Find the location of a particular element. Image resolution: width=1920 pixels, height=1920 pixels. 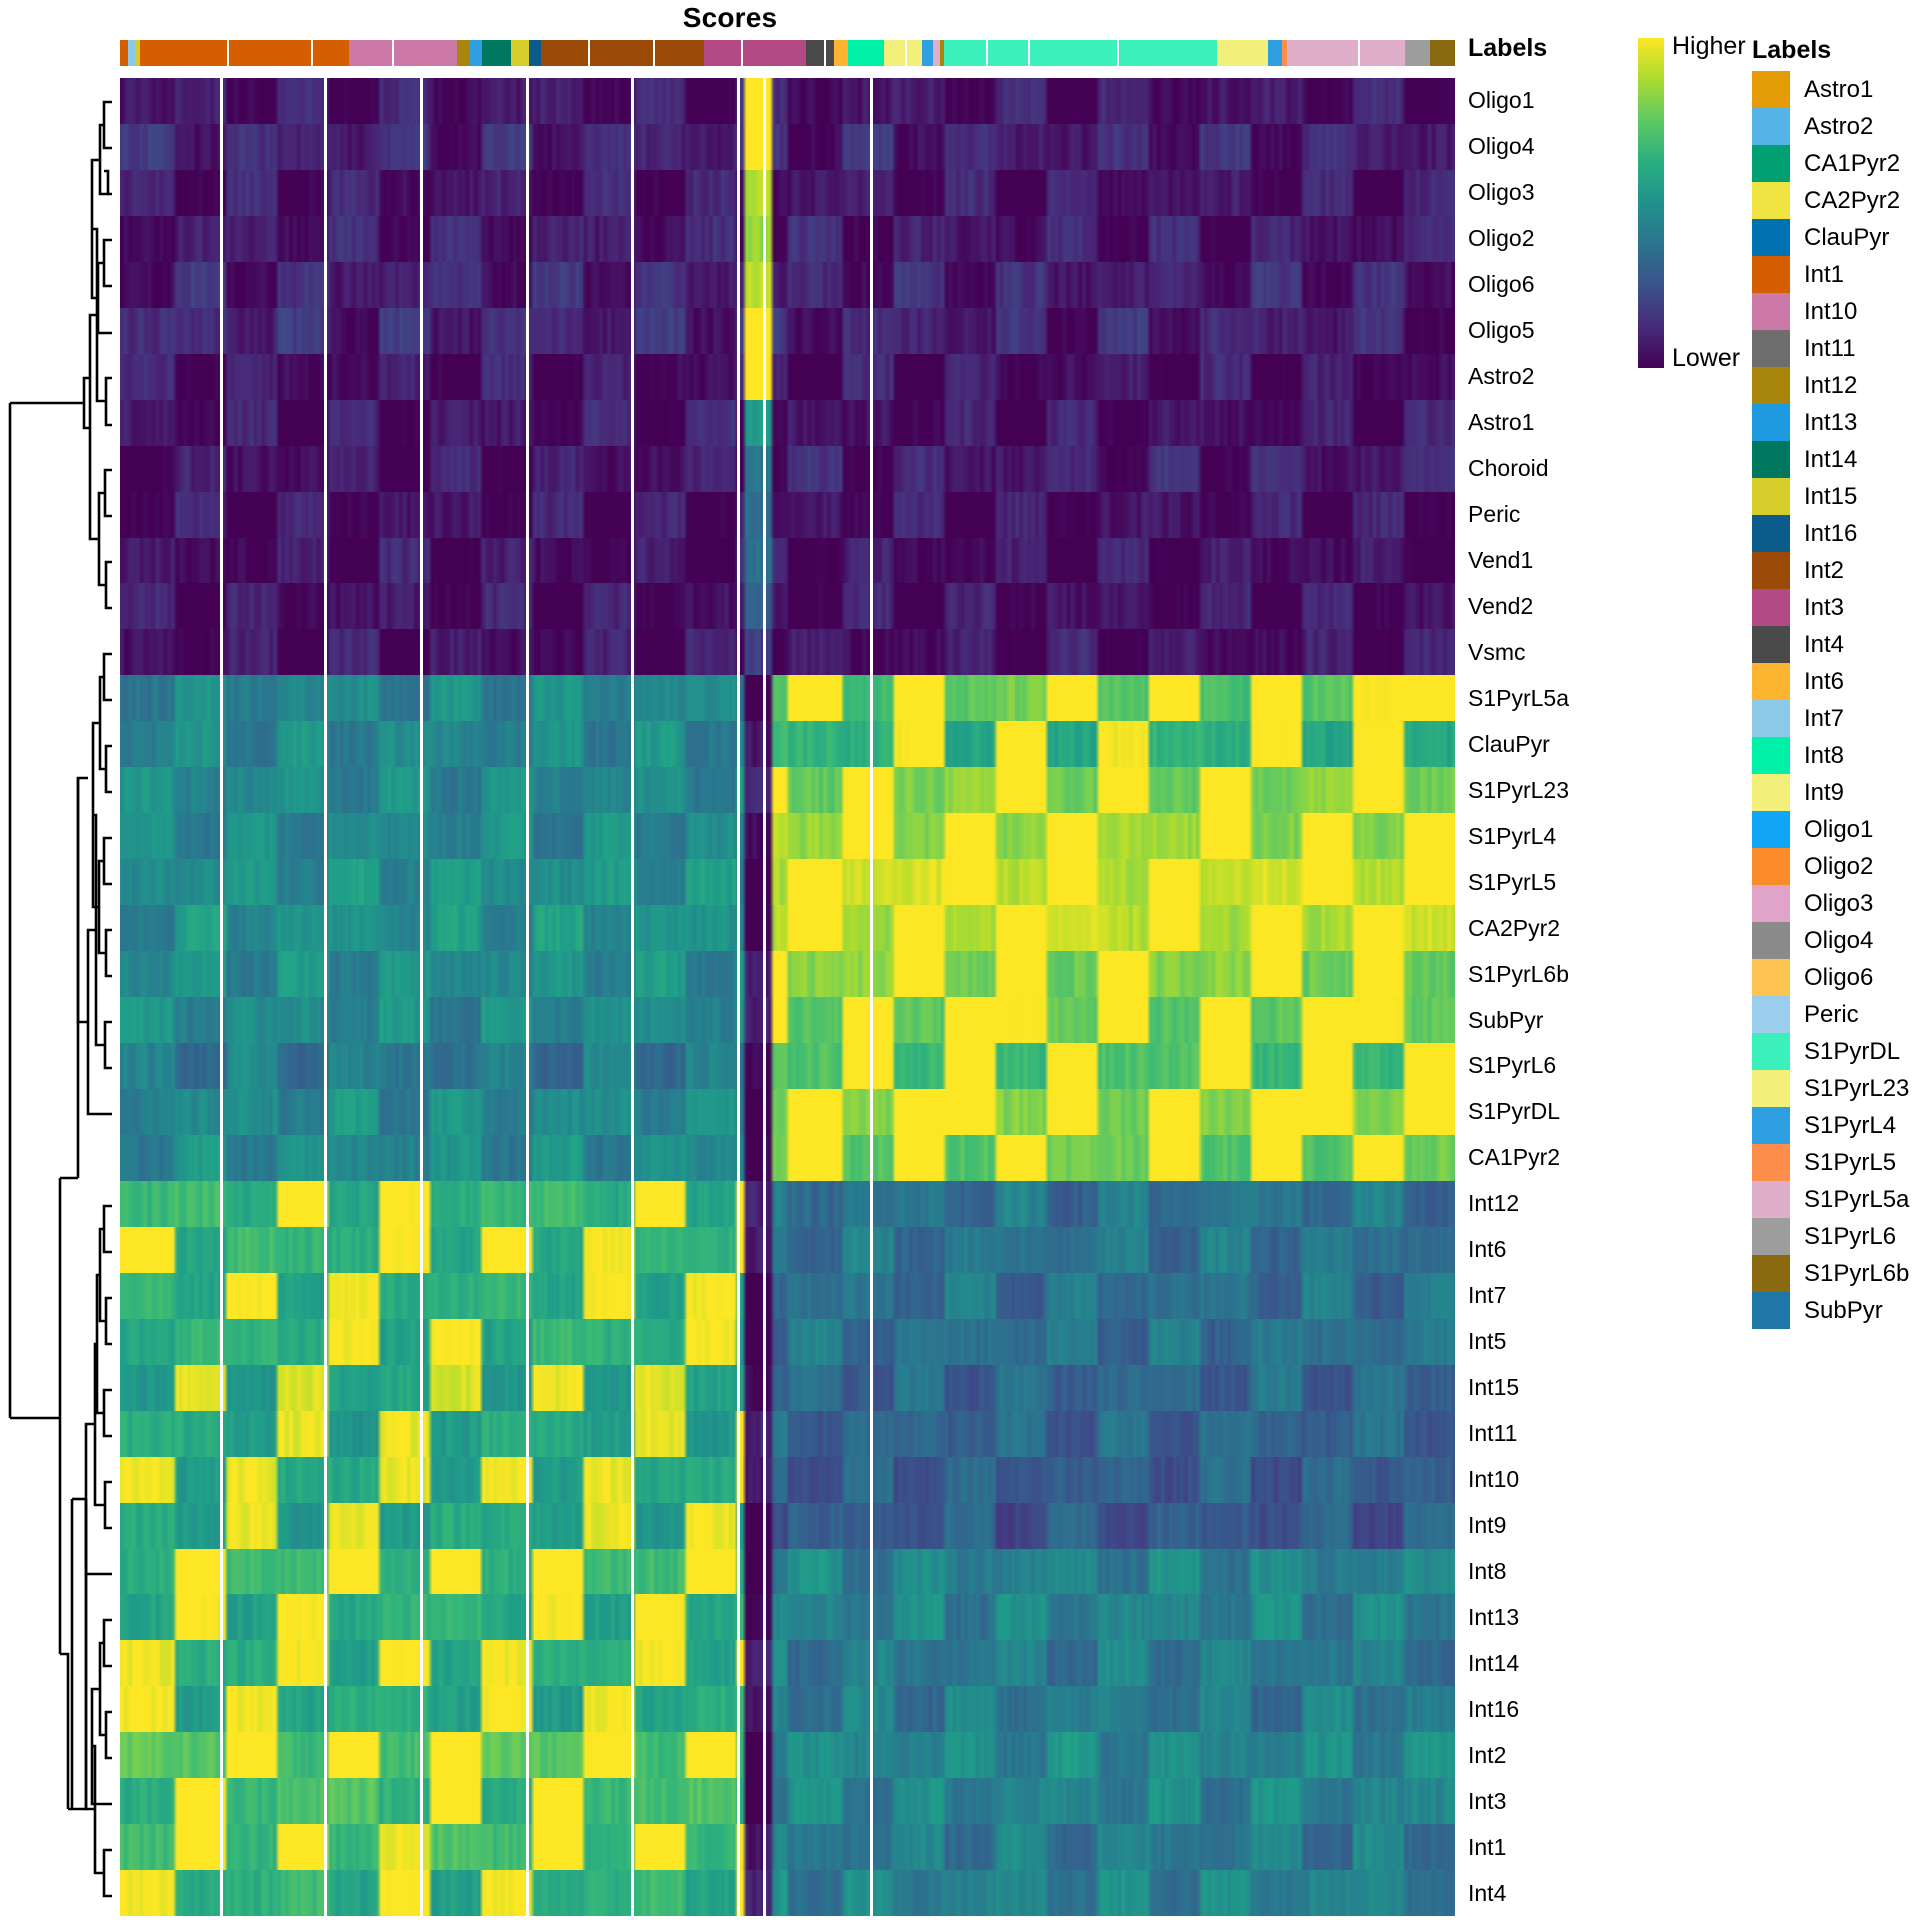

legend-label: Int9 is located at coordinates (1824, 792).